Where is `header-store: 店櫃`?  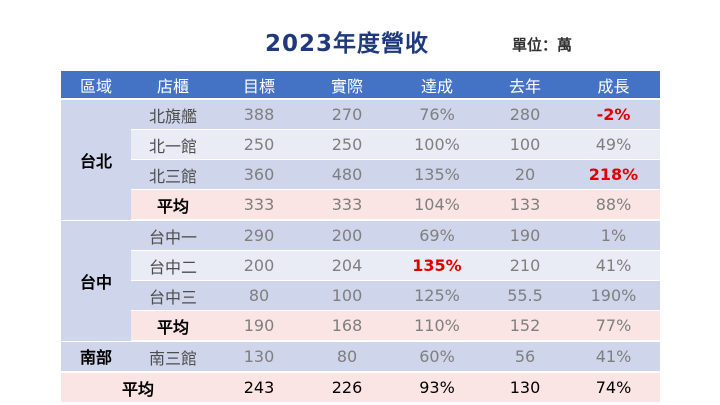 header-store: 店櫃 is located at coordinates (173, 85).